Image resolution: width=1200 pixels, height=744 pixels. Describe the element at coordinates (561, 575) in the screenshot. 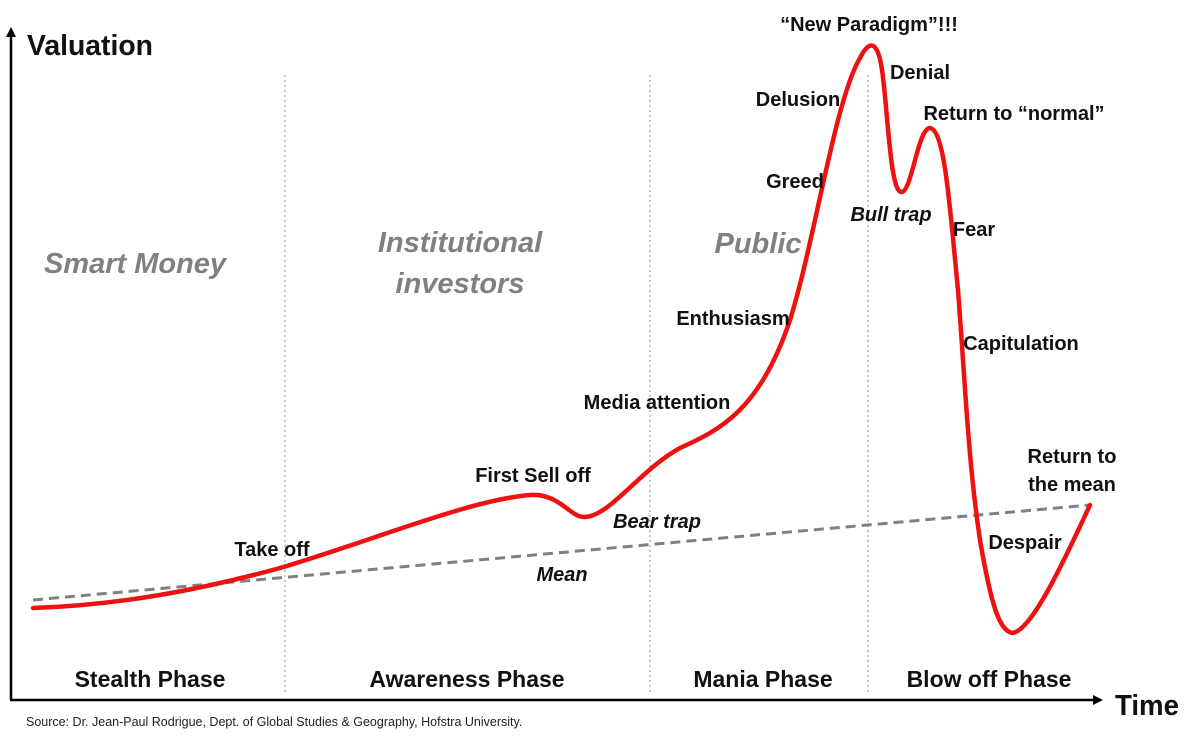

I see `label-mean: Mean` at that location.